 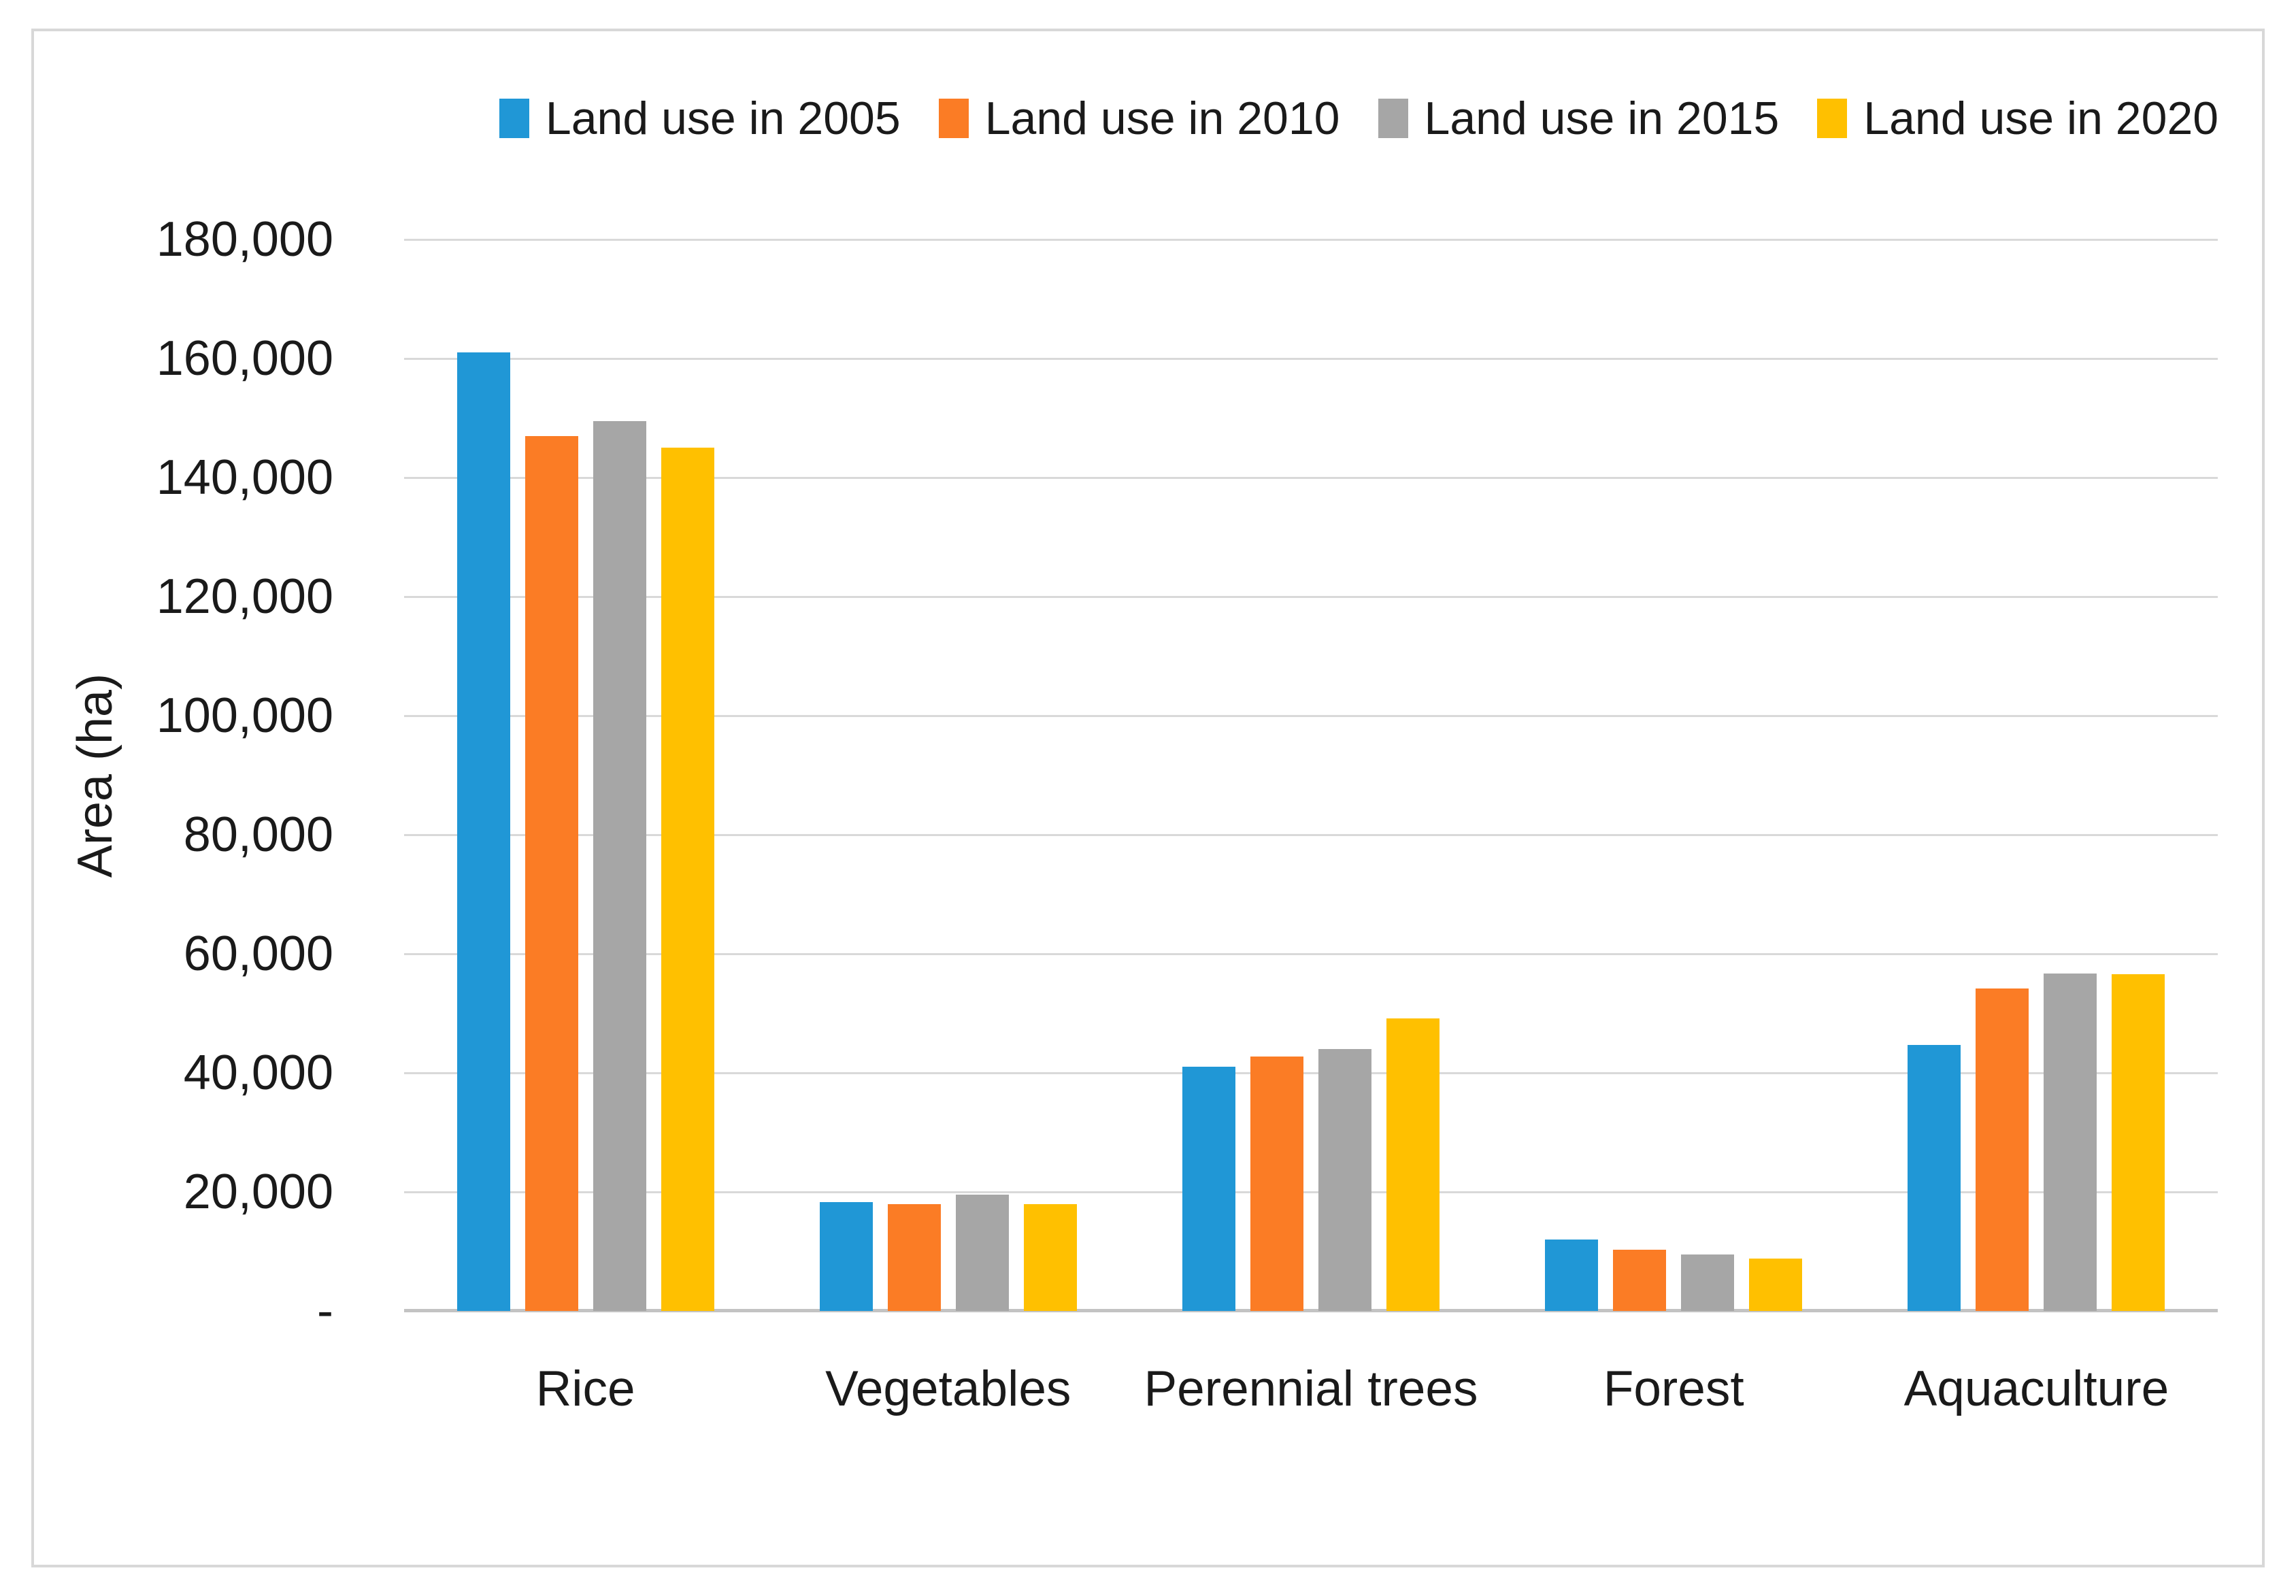 I want to click on legend-label: Land use in 2015, so click(x=1602, y=118).